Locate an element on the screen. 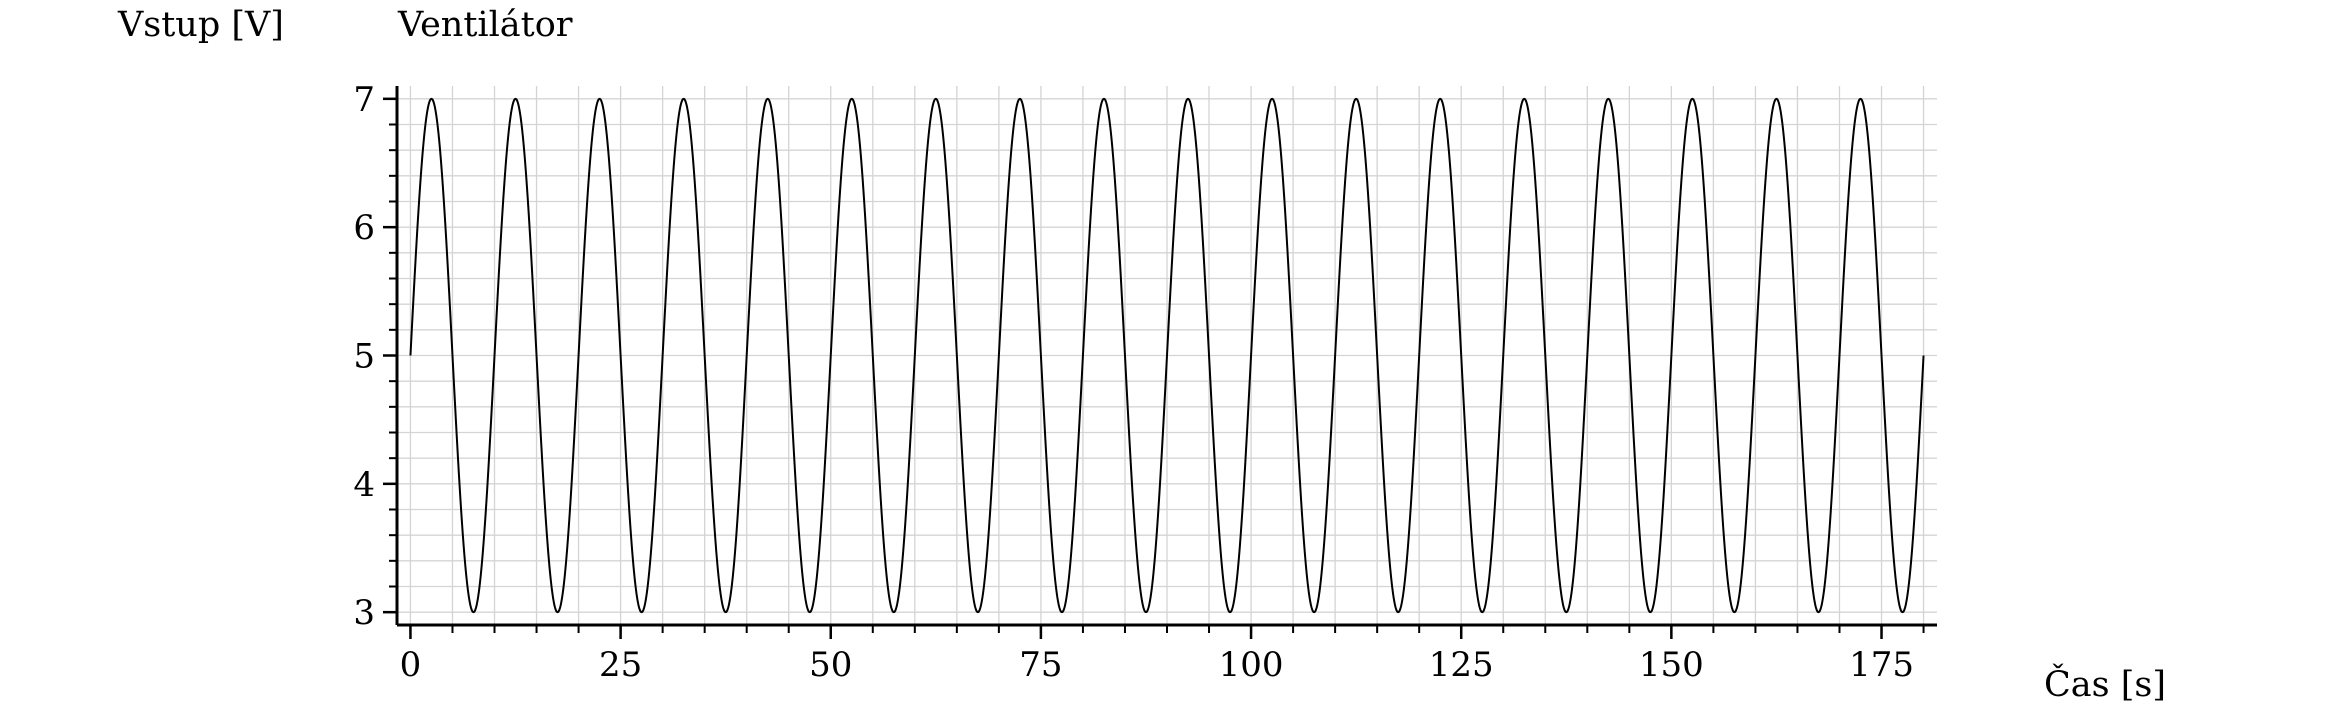  x-tick-label: 75 is located at coordinates (1040, 665).